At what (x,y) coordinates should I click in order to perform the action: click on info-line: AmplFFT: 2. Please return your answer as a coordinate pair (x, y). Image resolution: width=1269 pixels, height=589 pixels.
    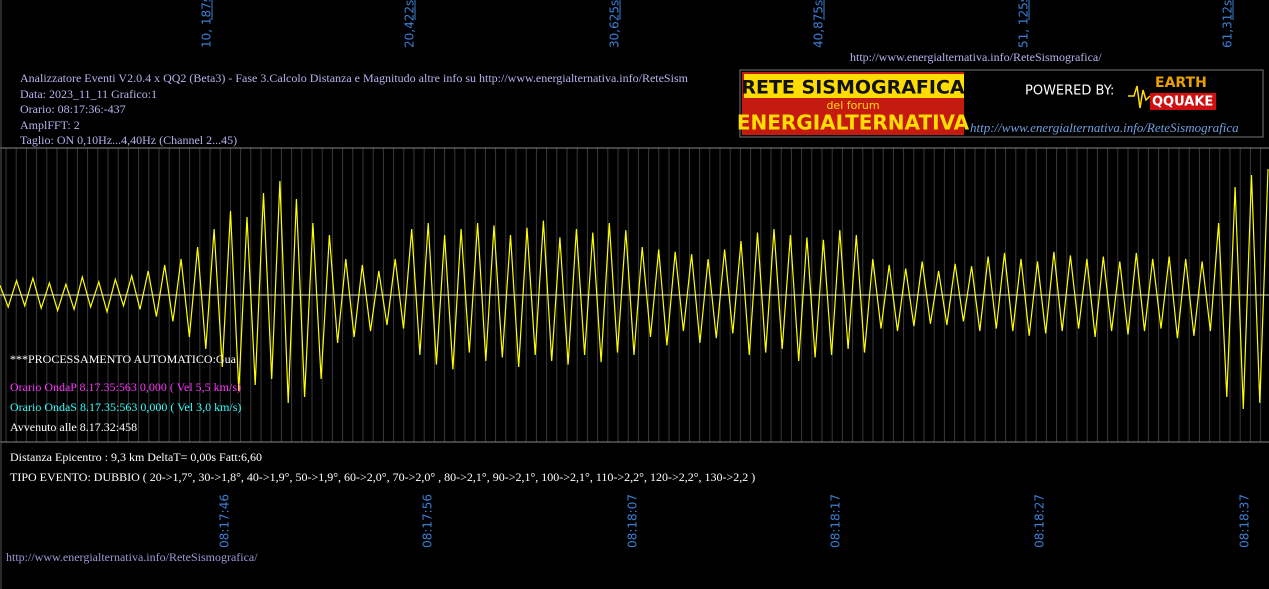
    Looking at the image, I should click on (50, 125).